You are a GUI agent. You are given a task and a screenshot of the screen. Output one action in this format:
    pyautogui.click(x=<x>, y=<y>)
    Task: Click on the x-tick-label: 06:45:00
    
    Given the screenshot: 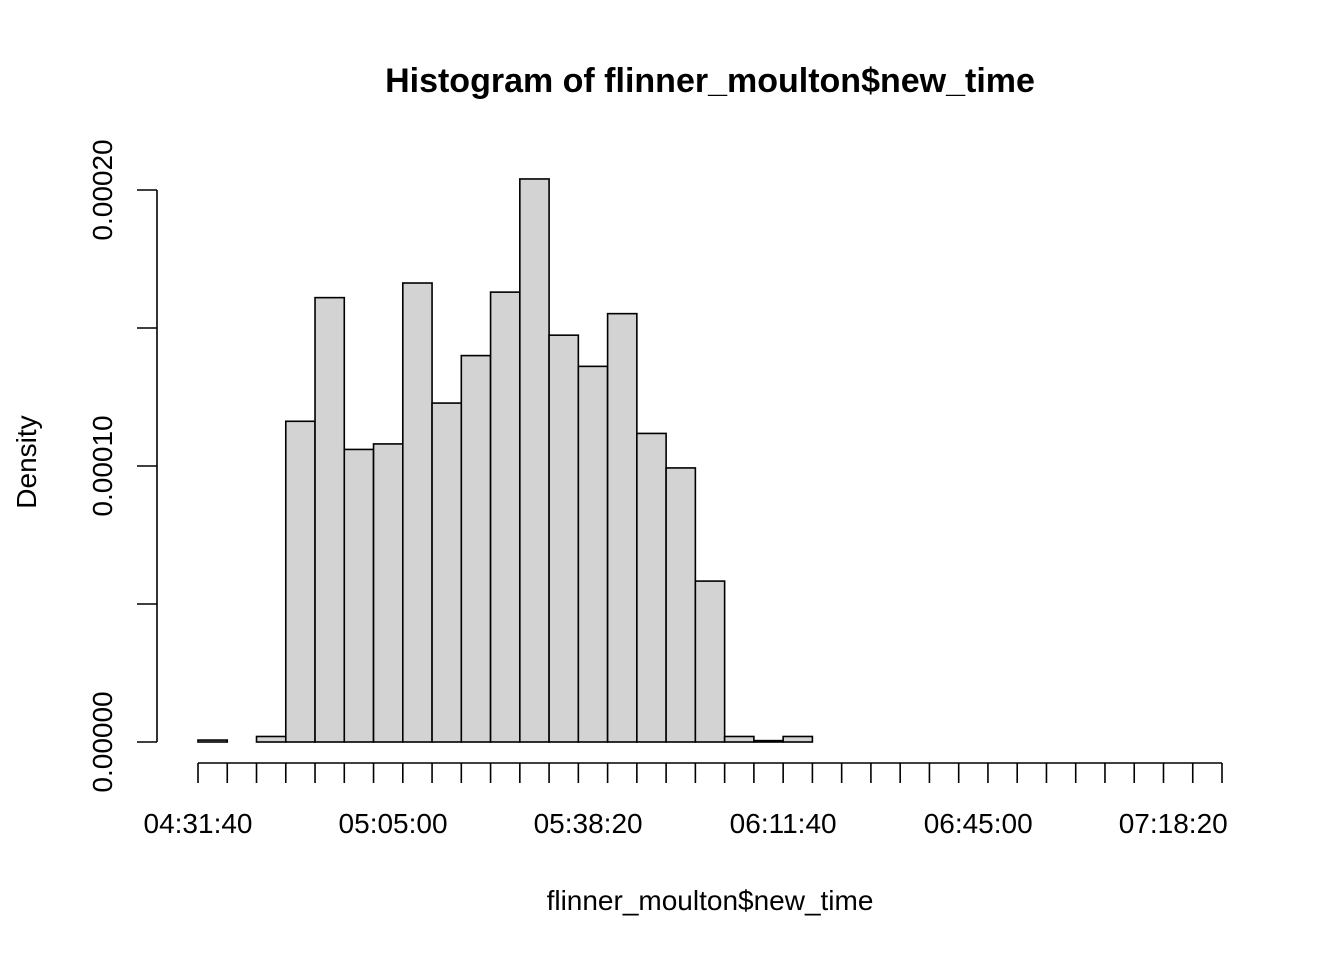 What is the action you would take?
    pyautogui.click(x=978, y=823)
    